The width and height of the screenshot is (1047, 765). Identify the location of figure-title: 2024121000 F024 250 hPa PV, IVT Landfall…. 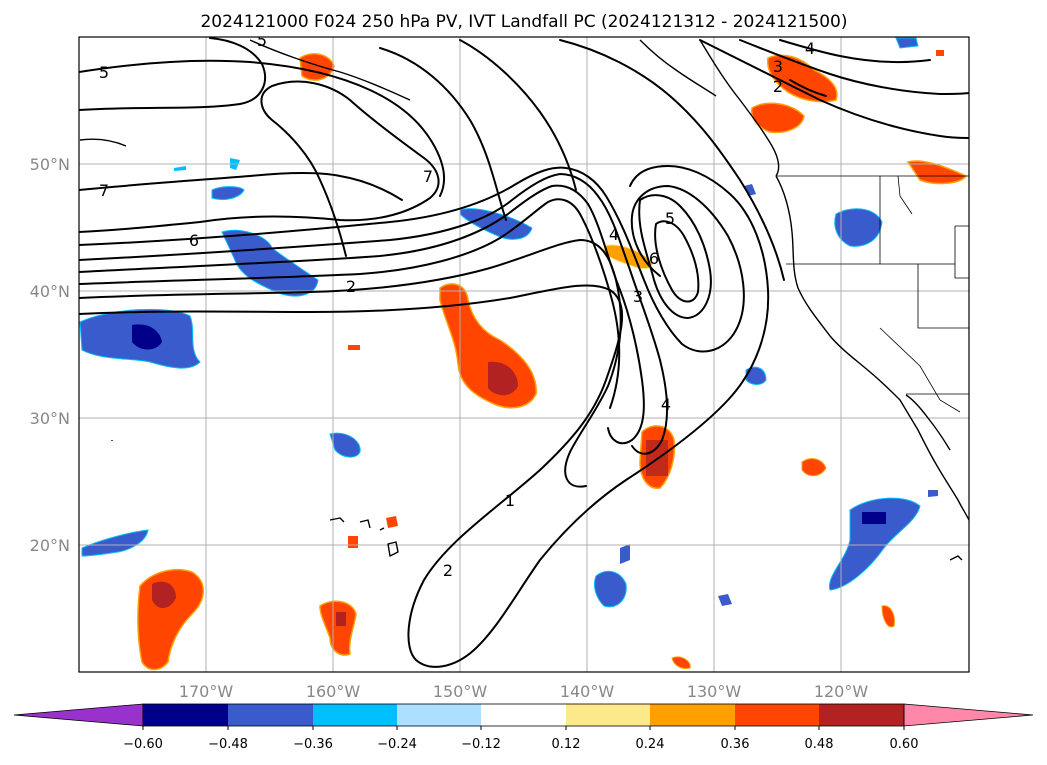
(523, 22).